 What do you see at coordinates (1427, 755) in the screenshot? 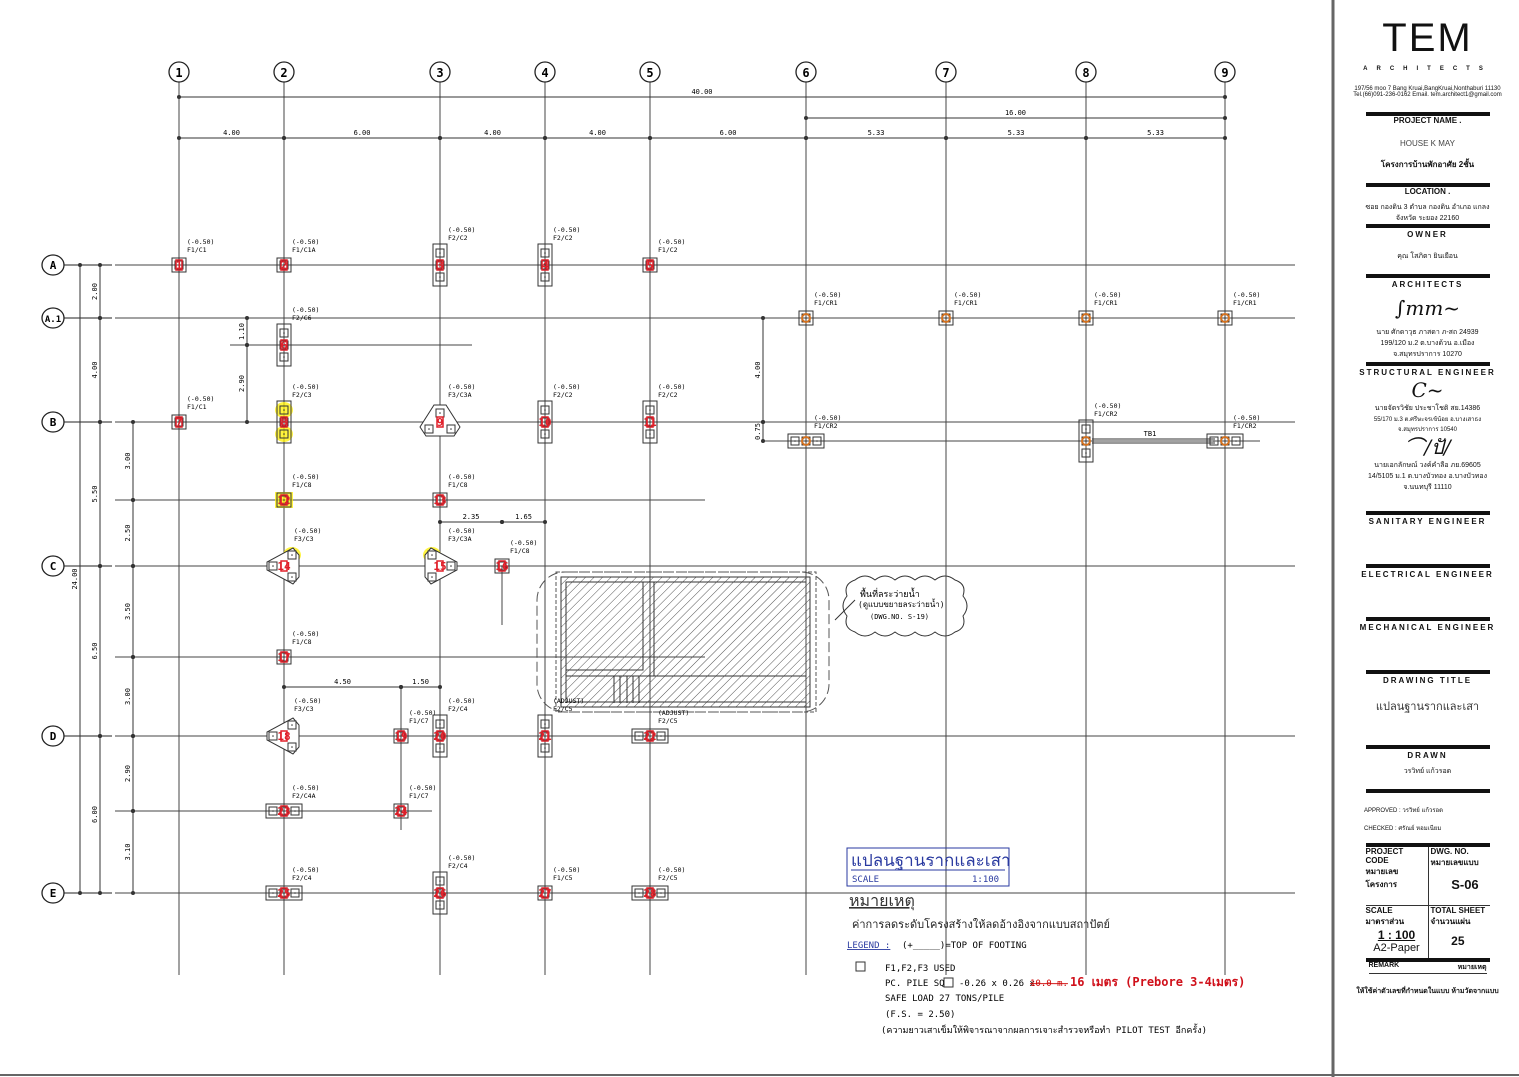
I see `drawn-label: DRAWN` at bounding box center [1427, 755].